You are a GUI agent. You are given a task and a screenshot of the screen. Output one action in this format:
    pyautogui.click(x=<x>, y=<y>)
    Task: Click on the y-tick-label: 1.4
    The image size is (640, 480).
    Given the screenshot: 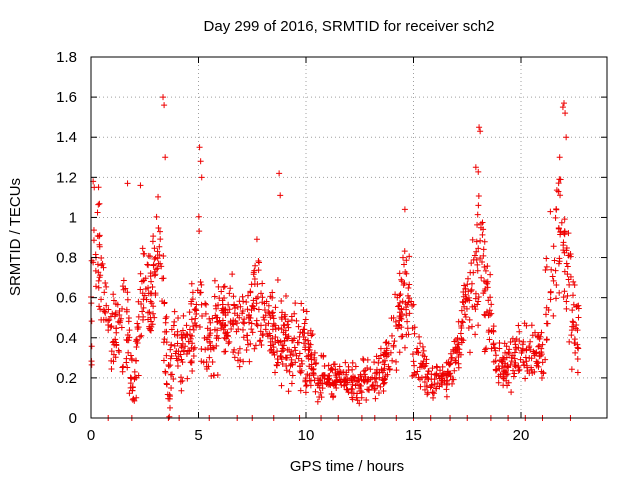 What is the action you would take?
    pyautogui.click(x=66, y=137)
    